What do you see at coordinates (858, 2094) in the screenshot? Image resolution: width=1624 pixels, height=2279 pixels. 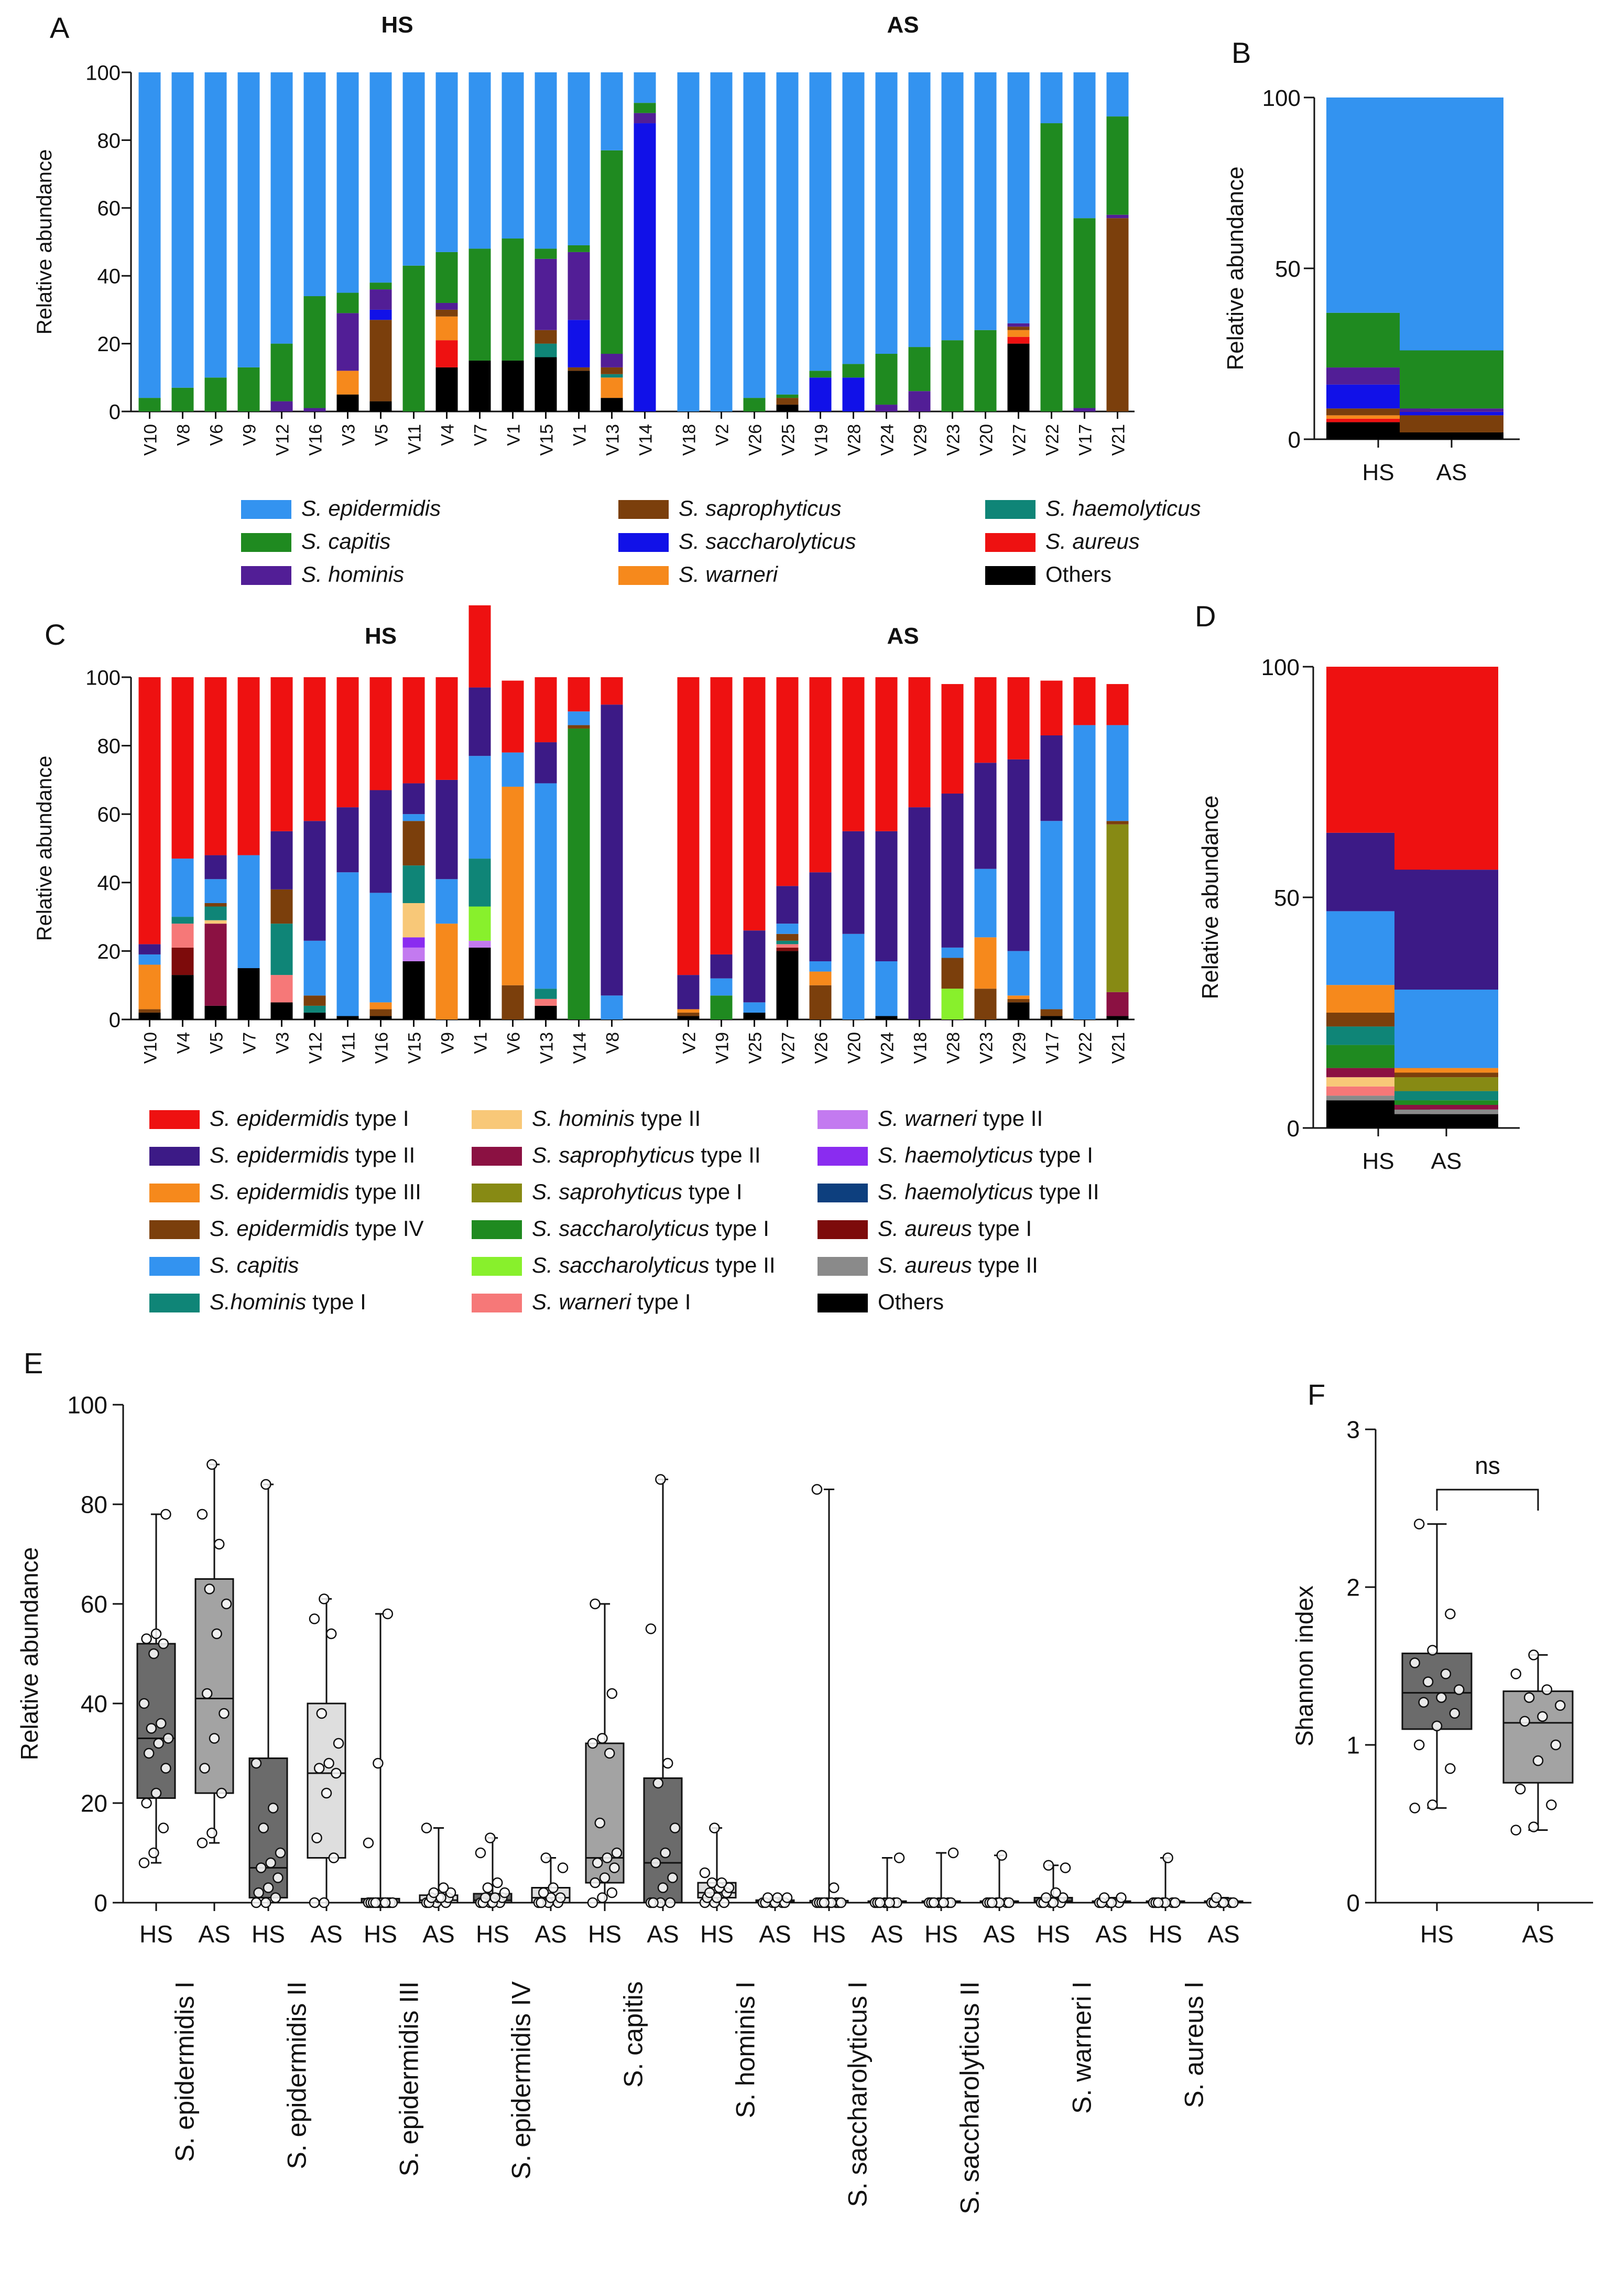 I see `taxon-label: S. saccharolyticus I` at bounding box center [858, 2094].